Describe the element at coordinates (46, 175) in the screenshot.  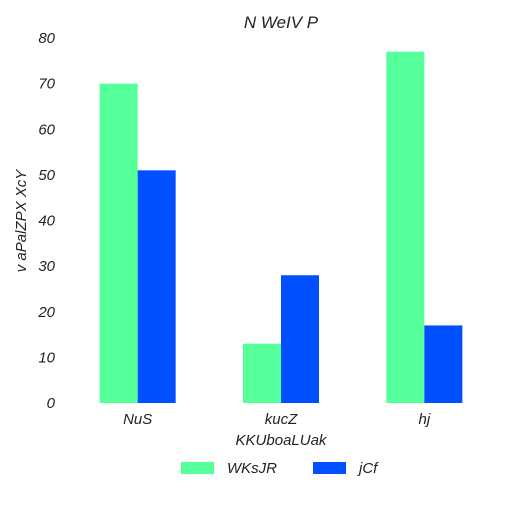
I see `y-tick-label: 50` at that location.